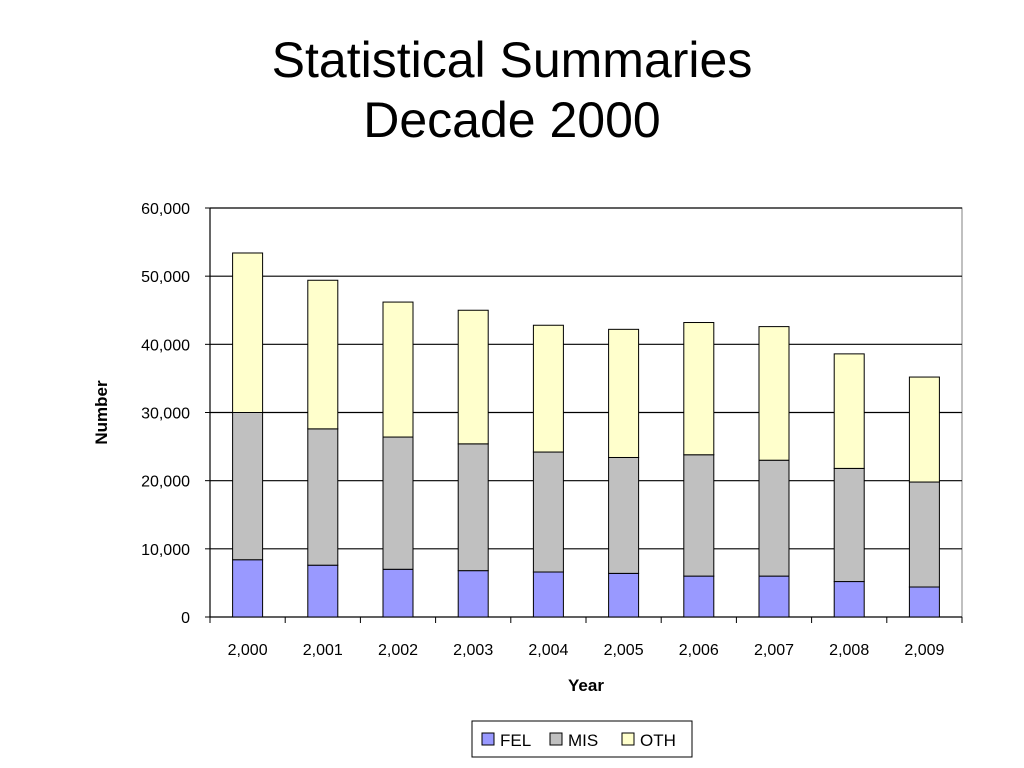 Image resolution: width=1024 pixels, height=768 pixels. Describe the element at coordinates (473, 650) in the screenshot. I see `x-tick-label: 2,003` at that location.